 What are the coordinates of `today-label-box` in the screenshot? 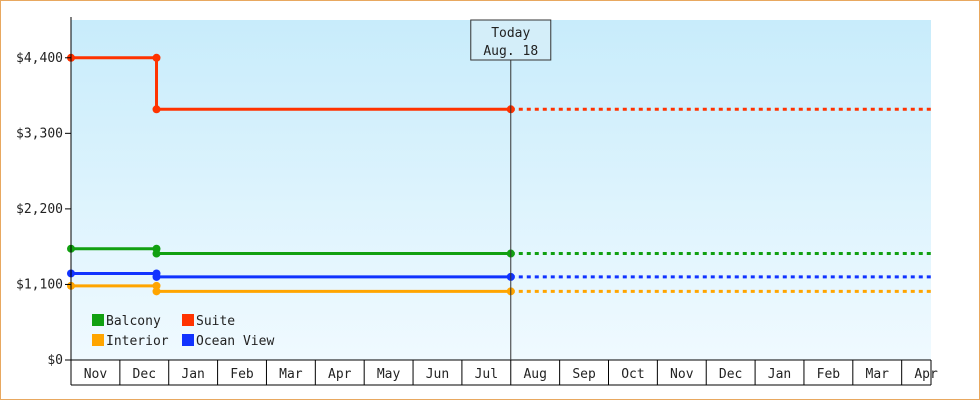 It's located at (511, 40).